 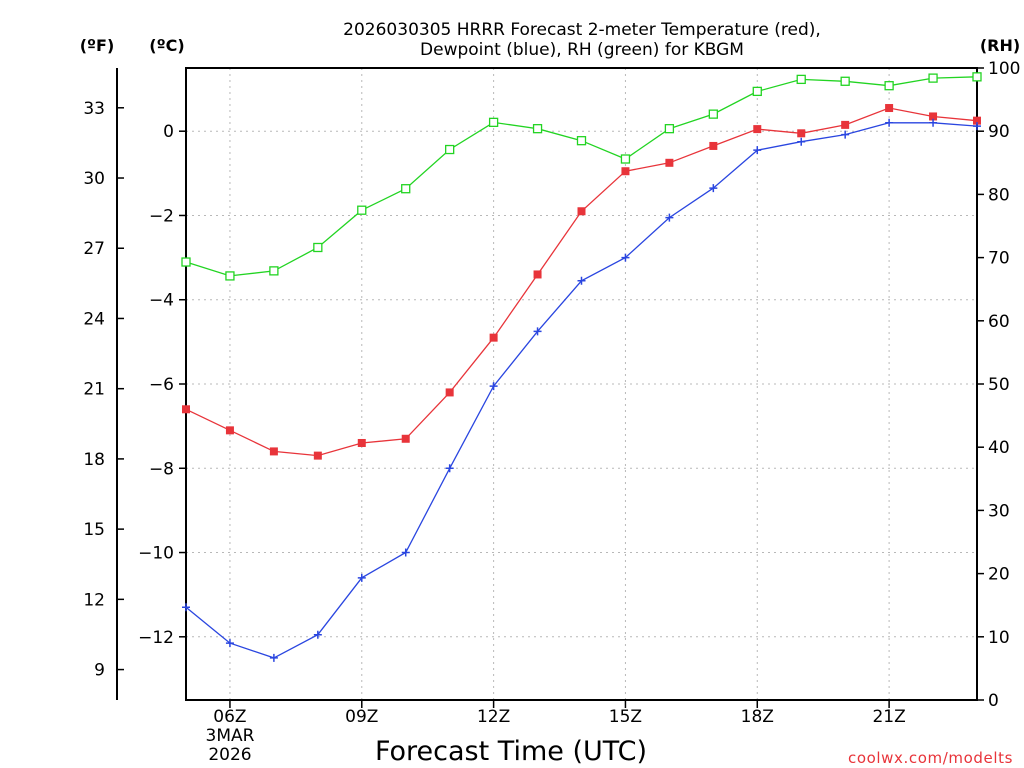 I want to click on fahrenheit-tick-label: 24, so click(x=94, y=319).